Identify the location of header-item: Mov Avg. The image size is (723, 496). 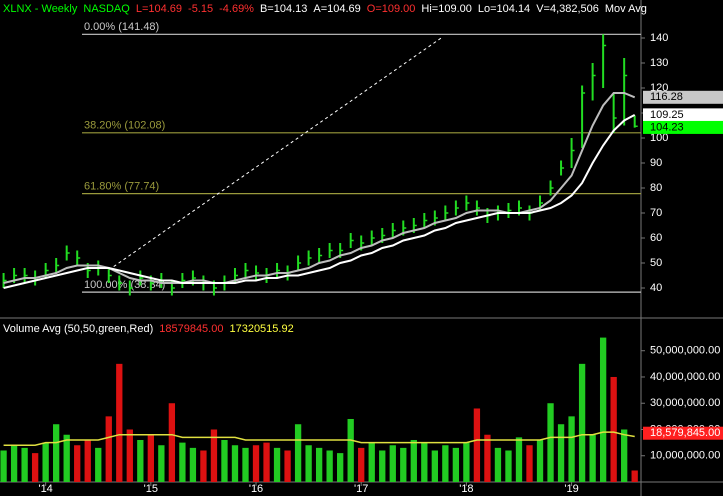
(626, 9).